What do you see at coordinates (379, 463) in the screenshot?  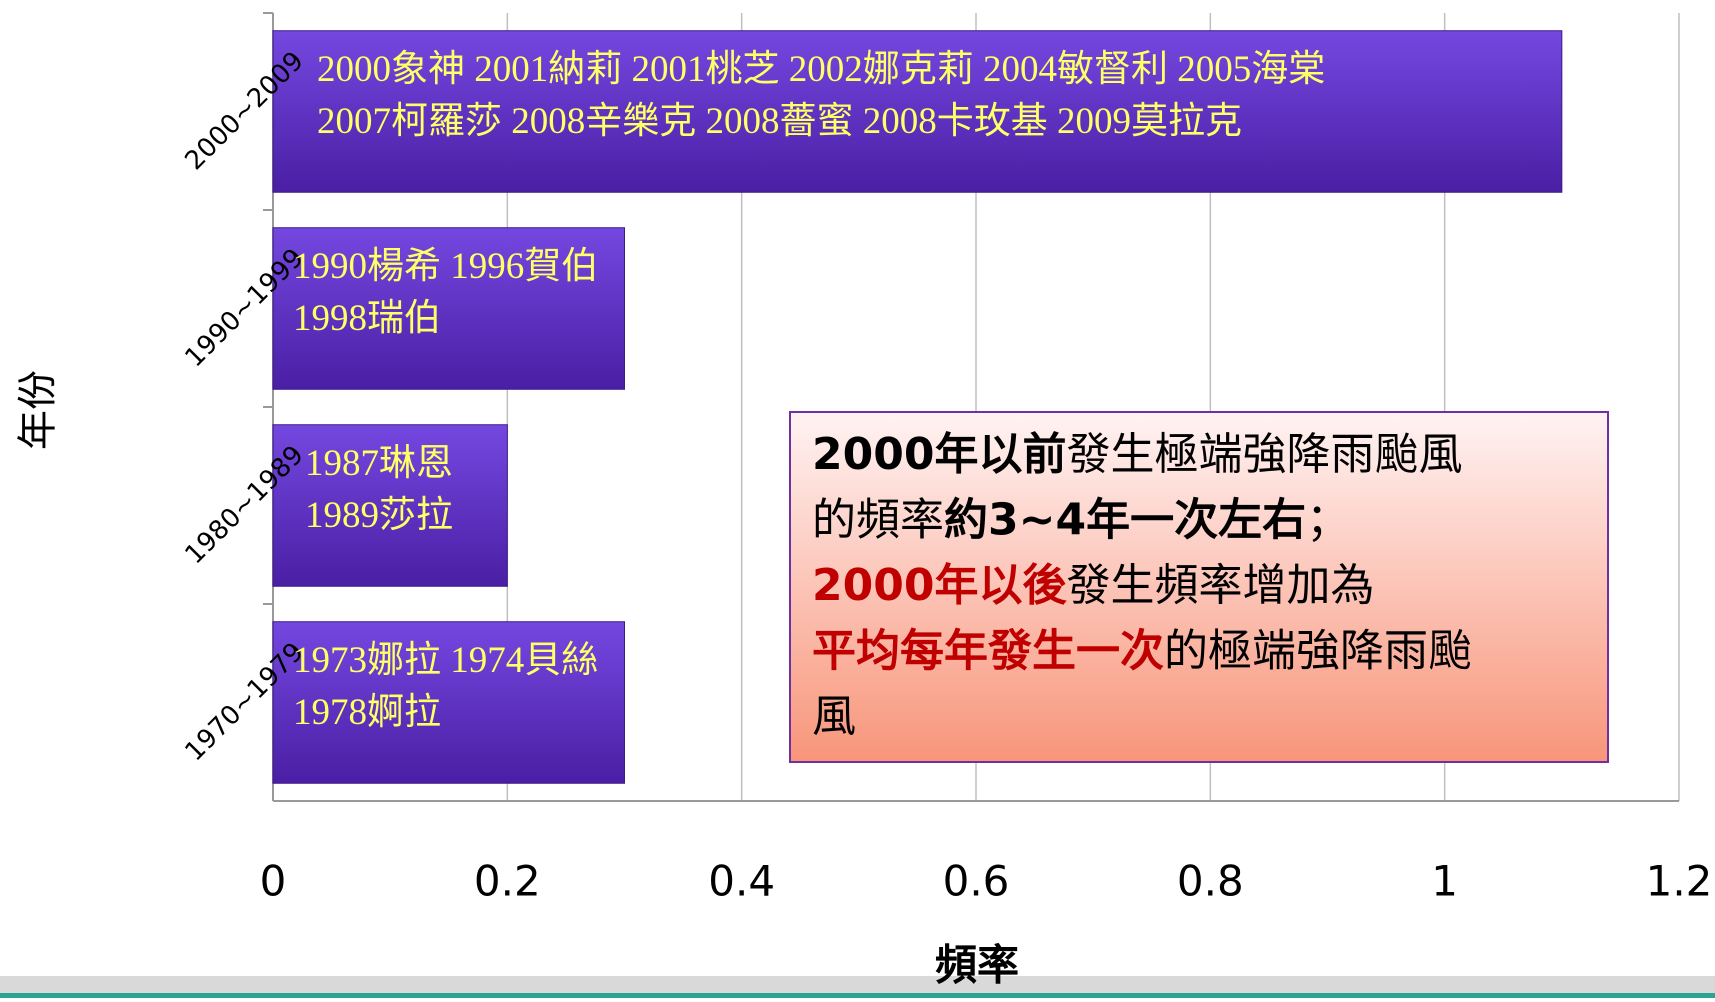 I see `bar-label: 1987琳恩` at bounding box center [379, 463].